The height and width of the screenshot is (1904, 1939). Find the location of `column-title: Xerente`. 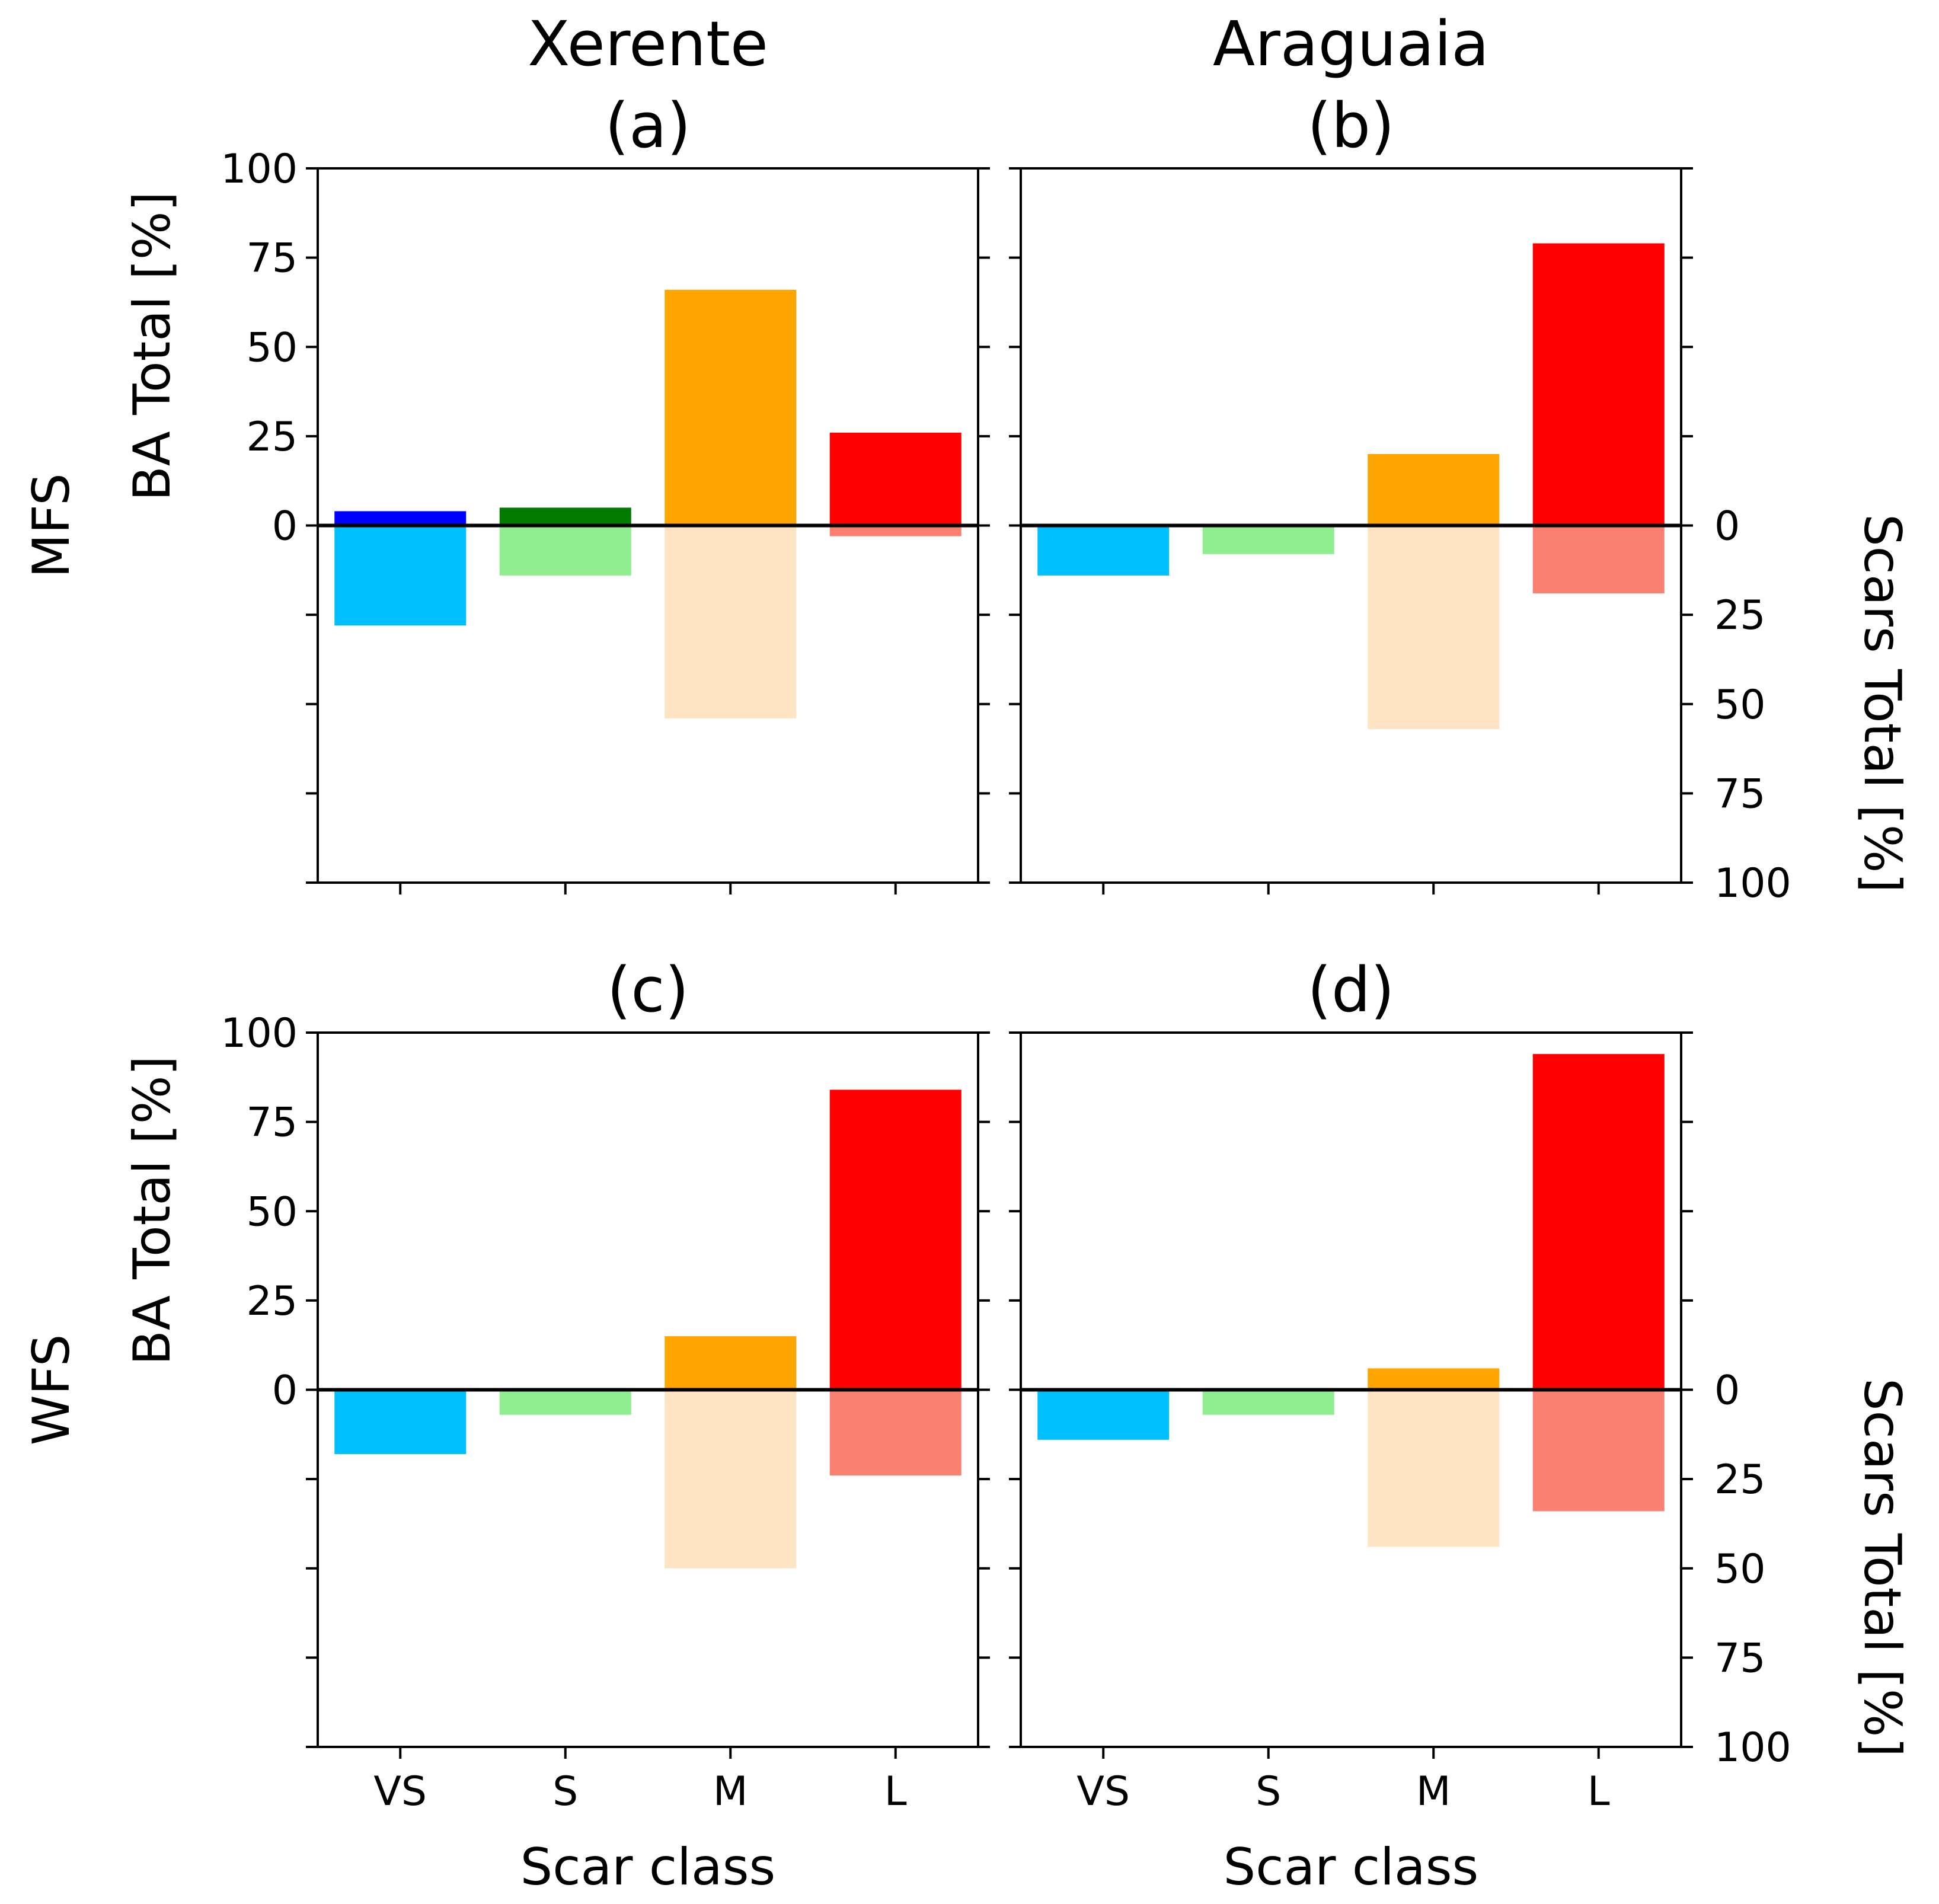

column-title: Xerente is located at coordinates (648, 44).